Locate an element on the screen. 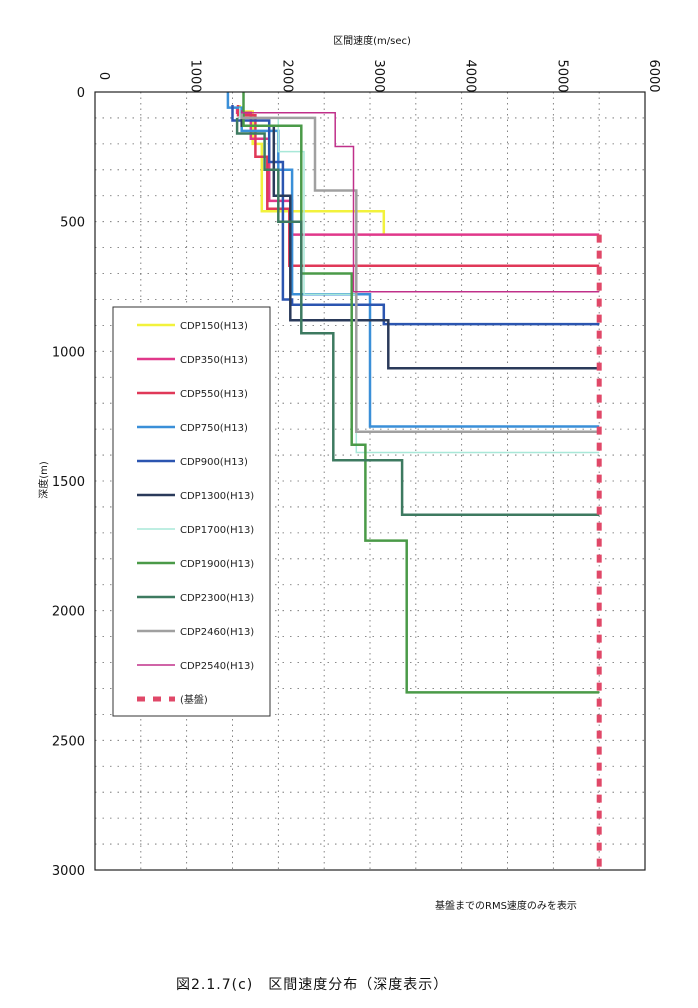  y-axis-title: 深度(m) is located at coordinates (43, 480).